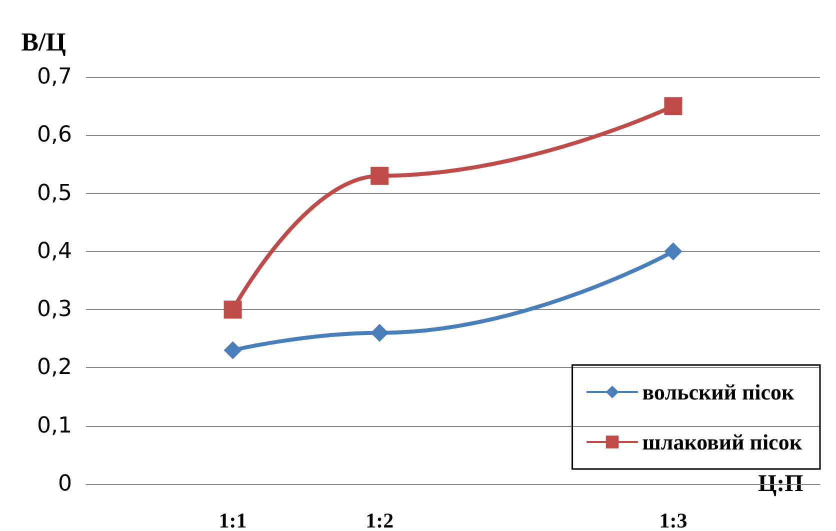 This screenshot has height=531, width=836. Describe the element at coordinates (54, 367) in the screenshot. I see `y-tick-label: 0,2` at that location.